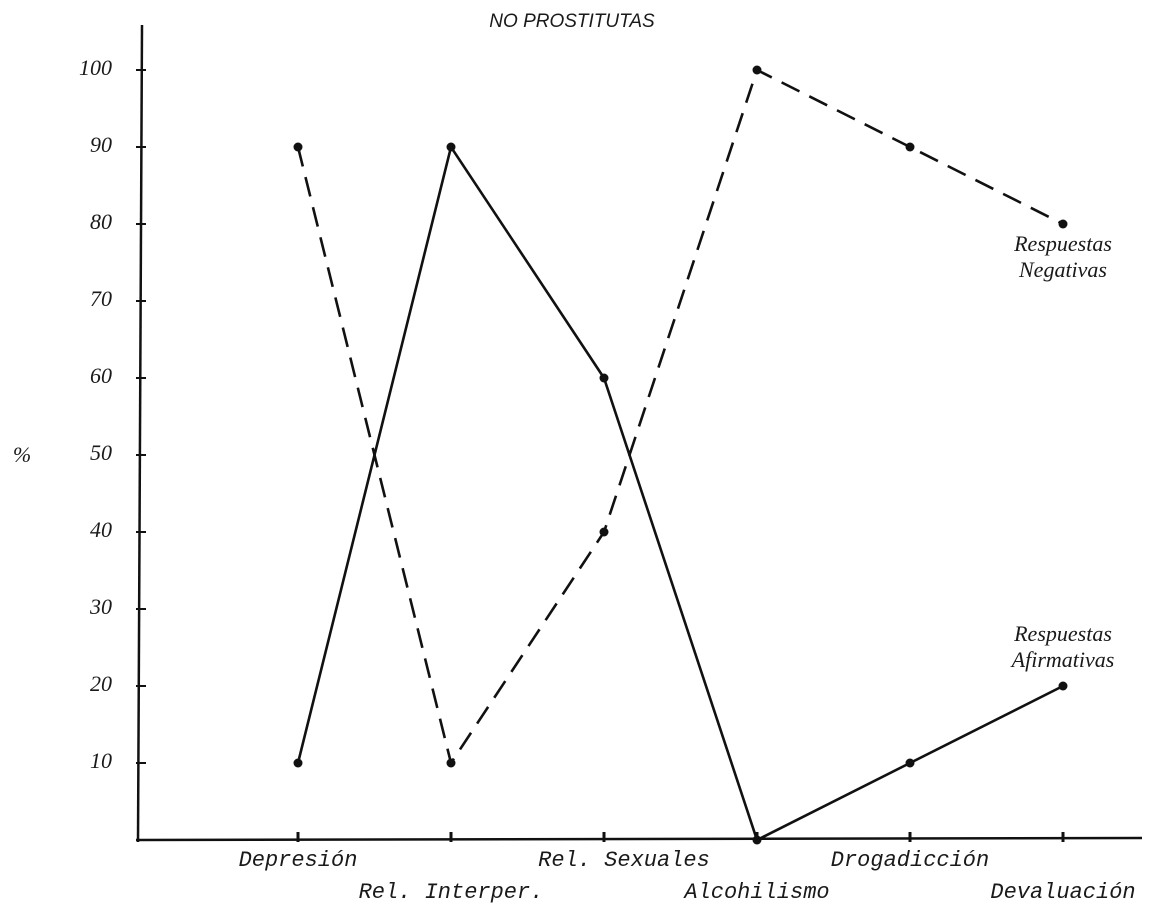 This screenshot has height=913, width=1174. What do you see at coordinates (1062, 646) in the screenshot?
I see `legend-label: Respuestas Afirmativas` at bounding box center [1062, 646].